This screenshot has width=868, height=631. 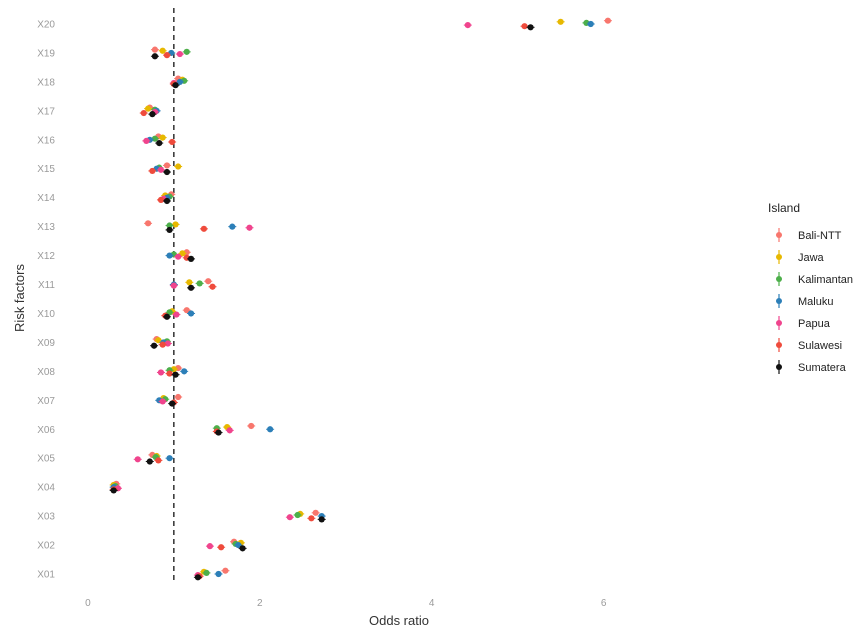 I want to click on y-tick-label: X17, so click(x=46, y=111).